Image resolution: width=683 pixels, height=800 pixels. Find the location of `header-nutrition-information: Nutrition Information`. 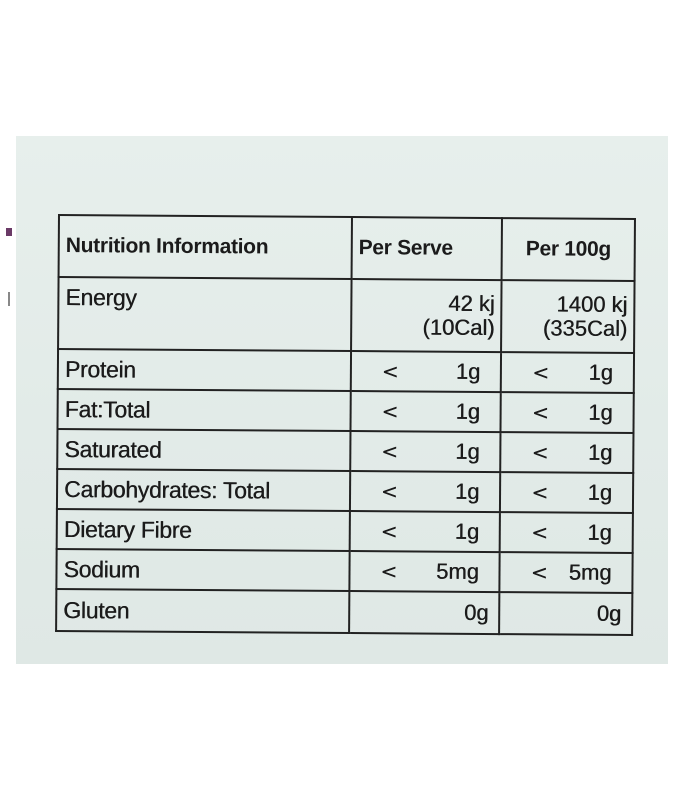

header-nutrition-information: Nutrition Information is located at coordinates (205, 247).